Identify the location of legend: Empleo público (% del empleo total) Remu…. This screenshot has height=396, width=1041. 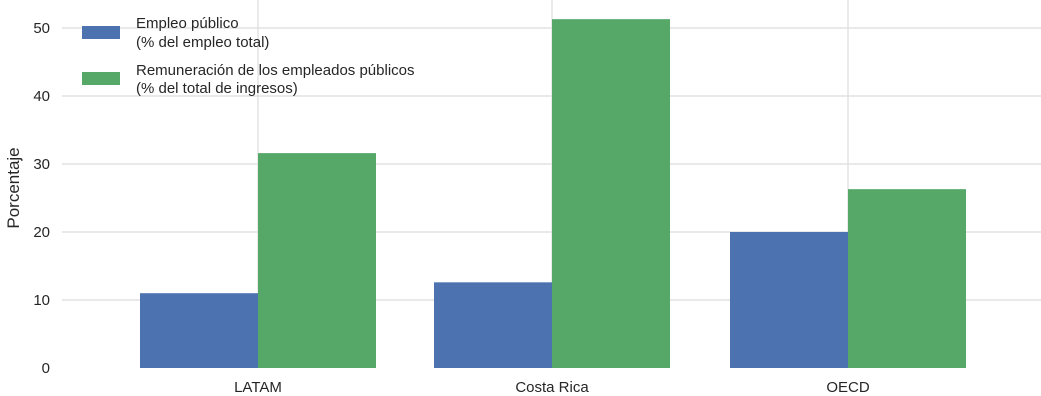
(248, 56).